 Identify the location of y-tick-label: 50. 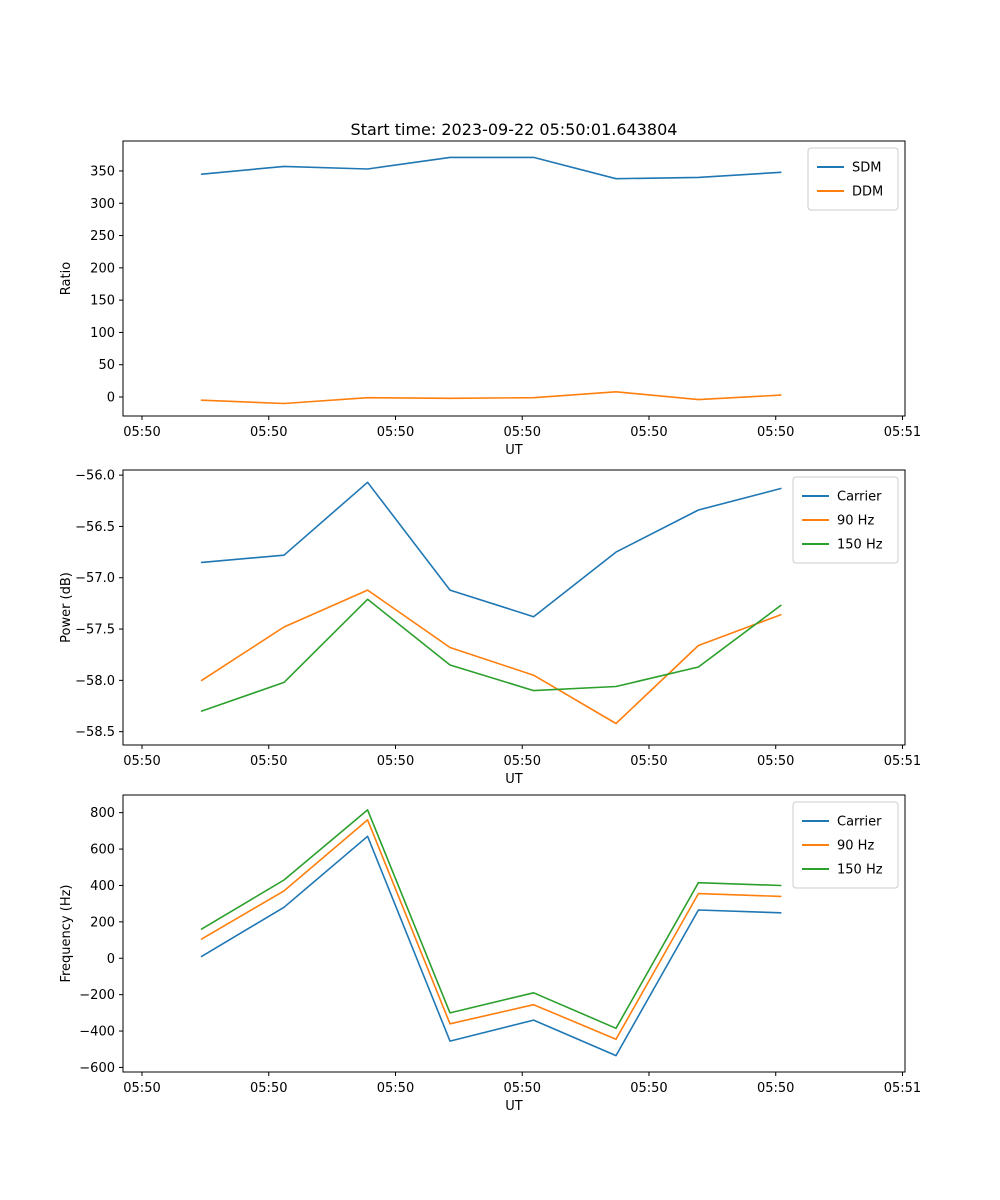
(106, 365).